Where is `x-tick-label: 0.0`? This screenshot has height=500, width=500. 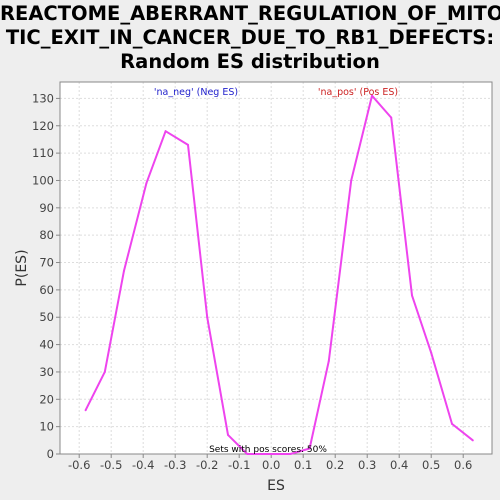
x-tick-label: 0.0 is located at coordinates (271, 465).